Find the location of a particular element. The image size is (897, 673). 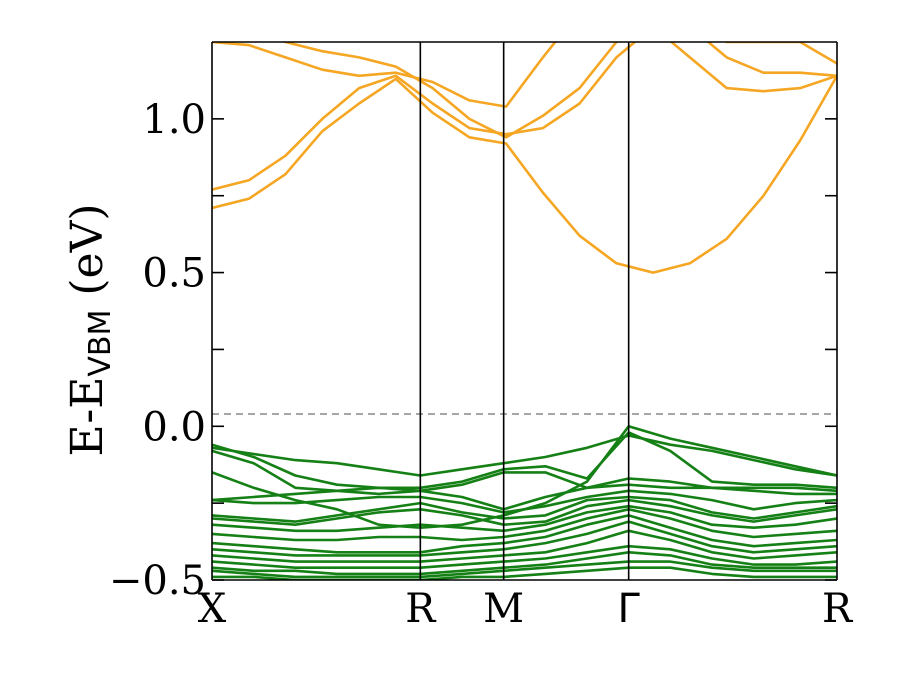

y-axis-label: E-EVBM (eV) is located at coordinates (90, 329).